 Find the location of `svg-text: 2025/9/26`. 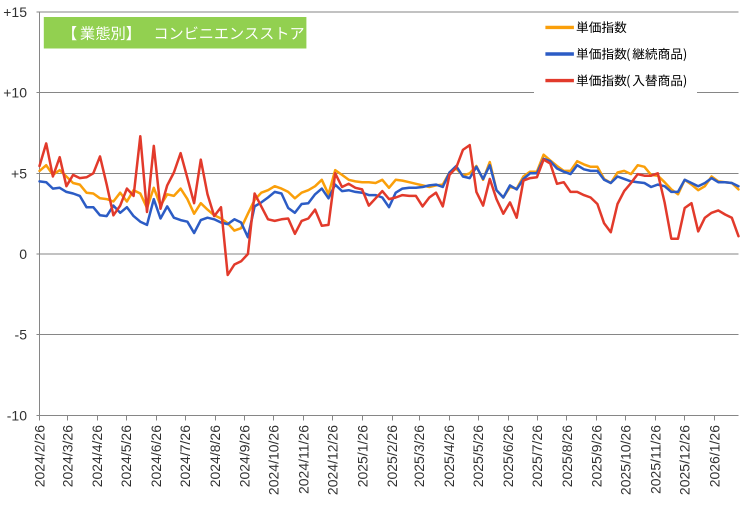

svg-text: 2025/9/26 is located at coordinates (597, 456).